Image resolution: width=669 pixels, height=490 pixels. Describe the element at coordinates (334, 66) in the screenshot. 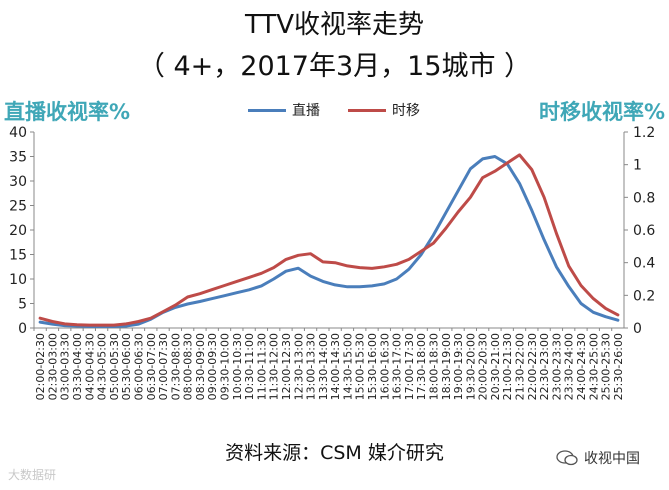

I see `chart-subtitle: （ 4+，2017年3月，15城市 ）` at that location.